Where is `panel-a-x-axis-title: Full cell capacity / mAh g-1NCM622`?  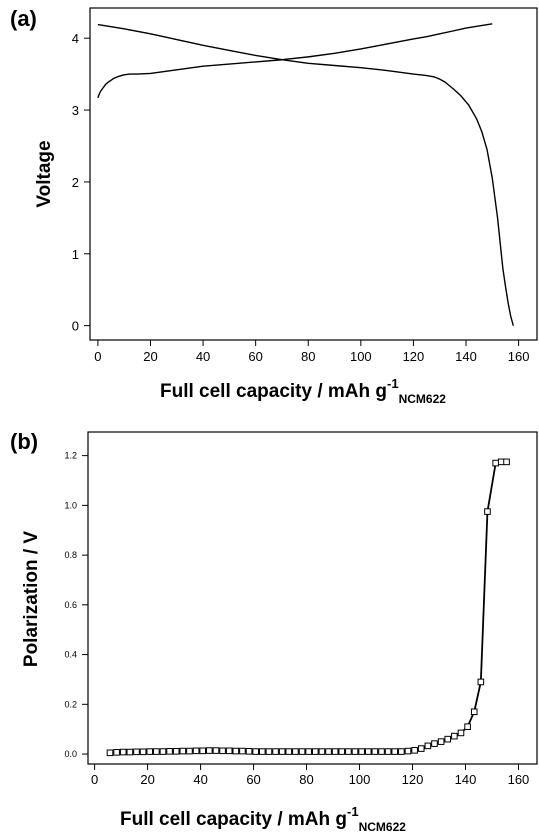
panel-a-x-axis-title: Full cell capacity / mAh g-1NCM622 is located at coordinates (303, 391).